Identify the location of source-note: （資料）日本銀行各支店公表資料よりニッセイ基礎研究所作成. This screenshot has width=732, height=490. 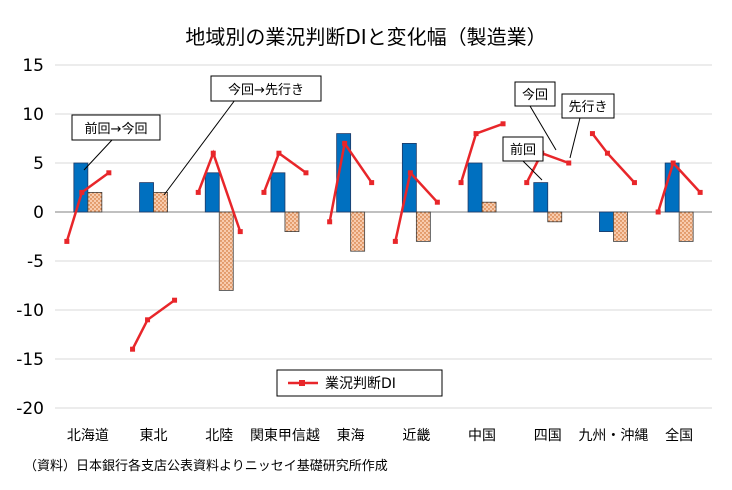
(206, 466).